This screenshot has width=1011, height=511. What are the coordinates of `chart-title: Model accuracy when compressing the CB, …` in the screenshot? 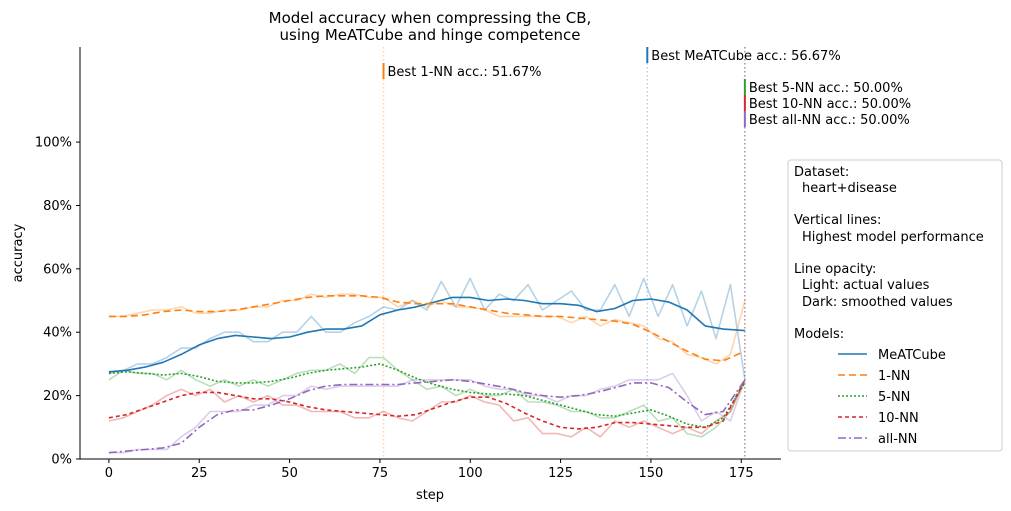 It's located at (430, 26).